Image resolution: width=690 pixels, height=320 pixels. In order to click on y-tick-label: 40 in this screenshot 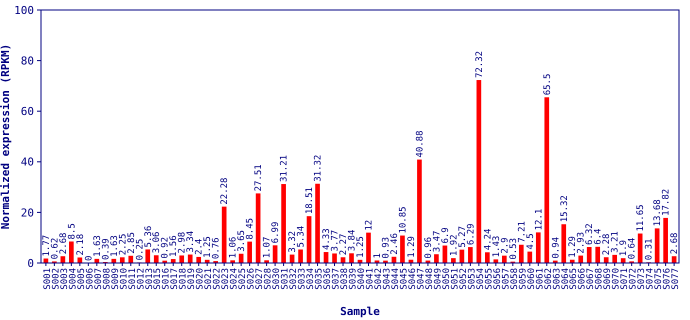, I will do `click(27, 162)`.